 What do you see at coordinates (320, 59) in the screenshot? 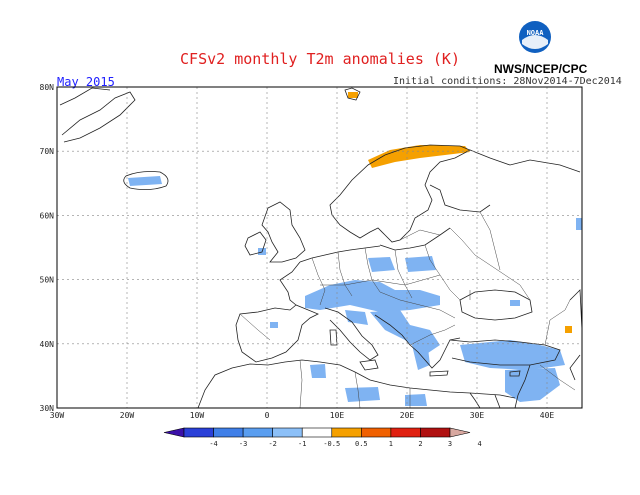
I see `page-title: CFSv2 monthly T2m anomalies (K)` at bounding box center [320, 59].